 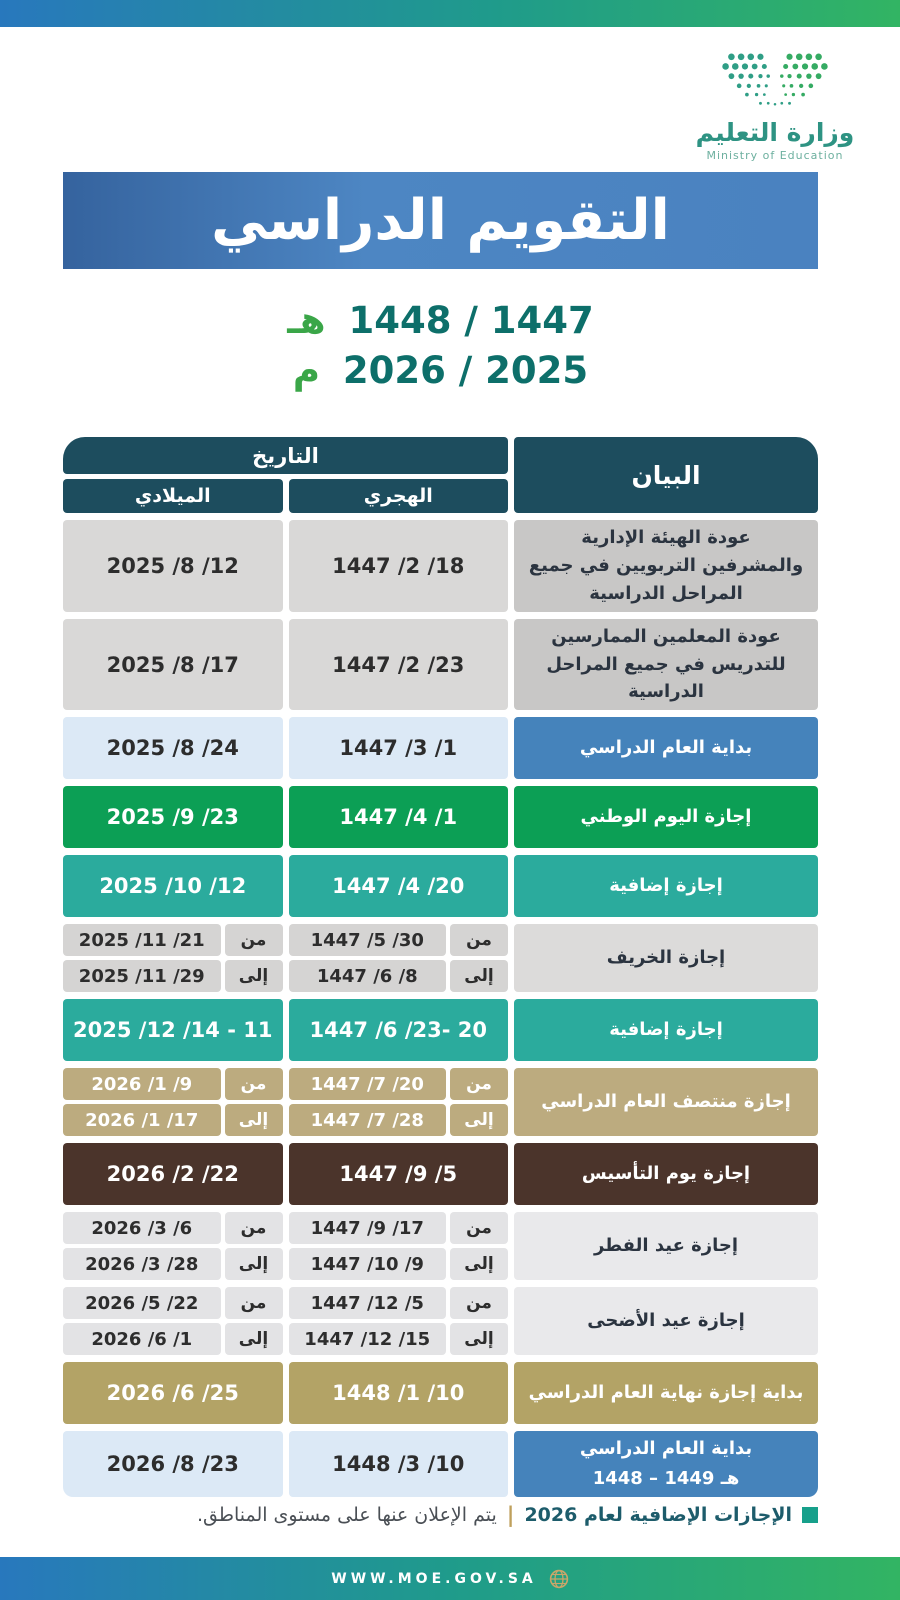 What do you see at coordinates (666, 1393) in the screenshot?
I see `statement-cell: بداية إجازة نهاية العام الدراسي` at bounding box center [666, 1393].